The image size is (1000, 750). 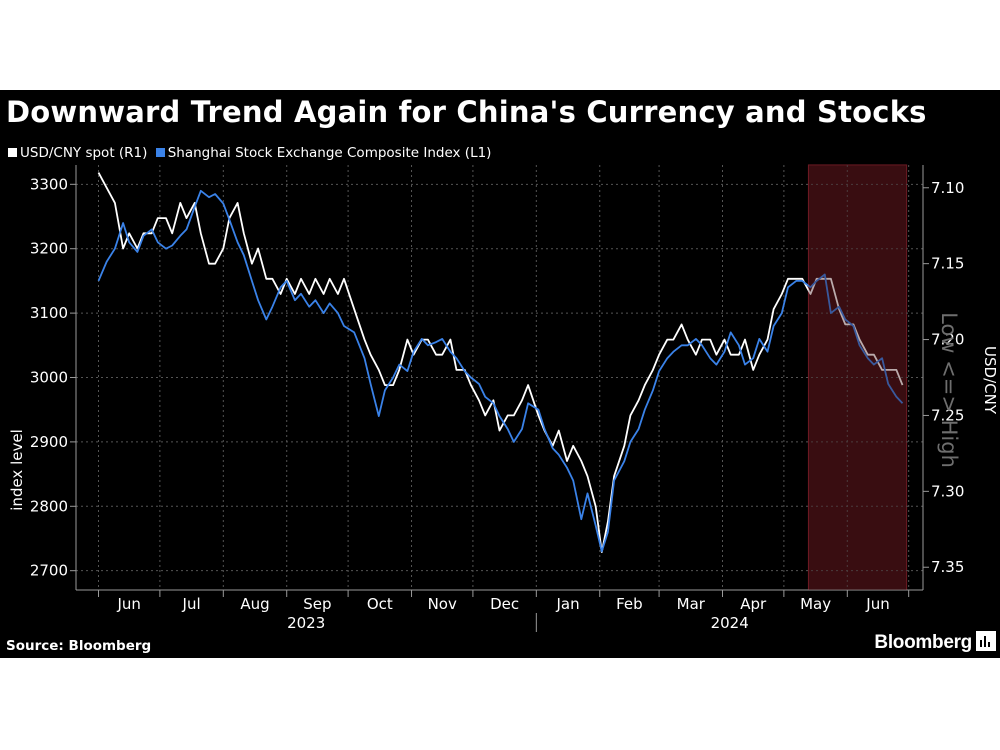 I want to click on left-tick-label: 3100, so click(x=49, y=313).